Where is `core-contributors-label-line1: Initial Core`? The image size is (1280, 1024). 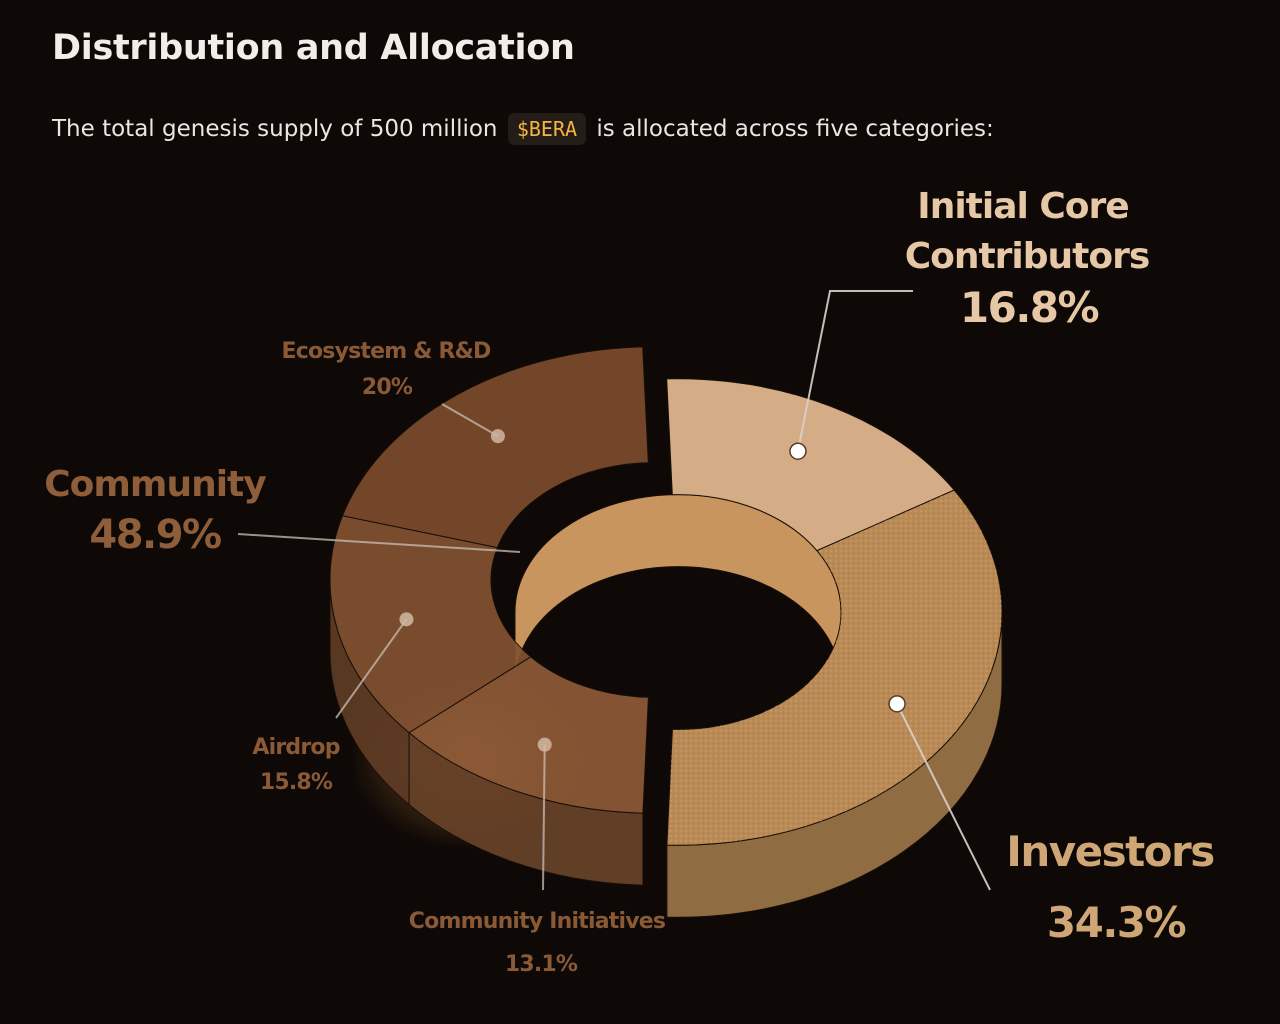
core-contributors-label-line1: Initial Core is located at coordinates (1022, 206).